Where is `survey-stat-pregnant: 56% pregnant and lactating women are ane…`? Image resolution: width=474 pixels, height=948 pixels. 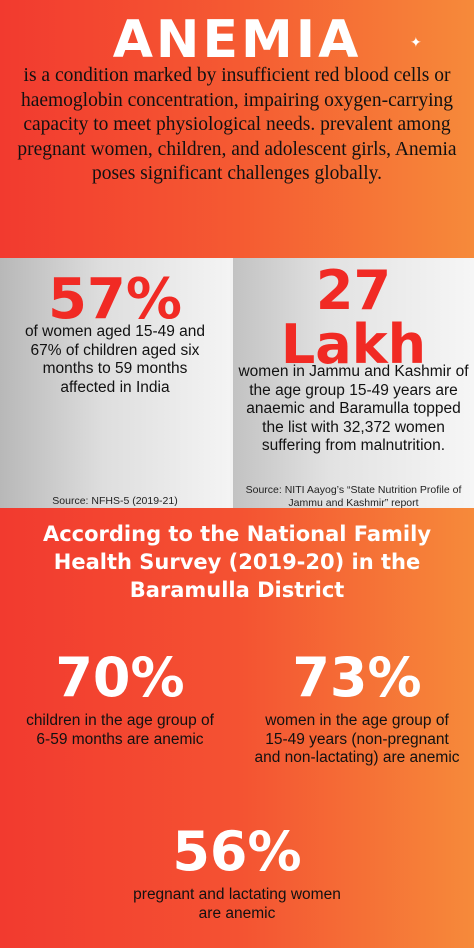
survey-stat-pregnant: 56% pregnant and lactating women are ane… is located at coordinates (237, 872).